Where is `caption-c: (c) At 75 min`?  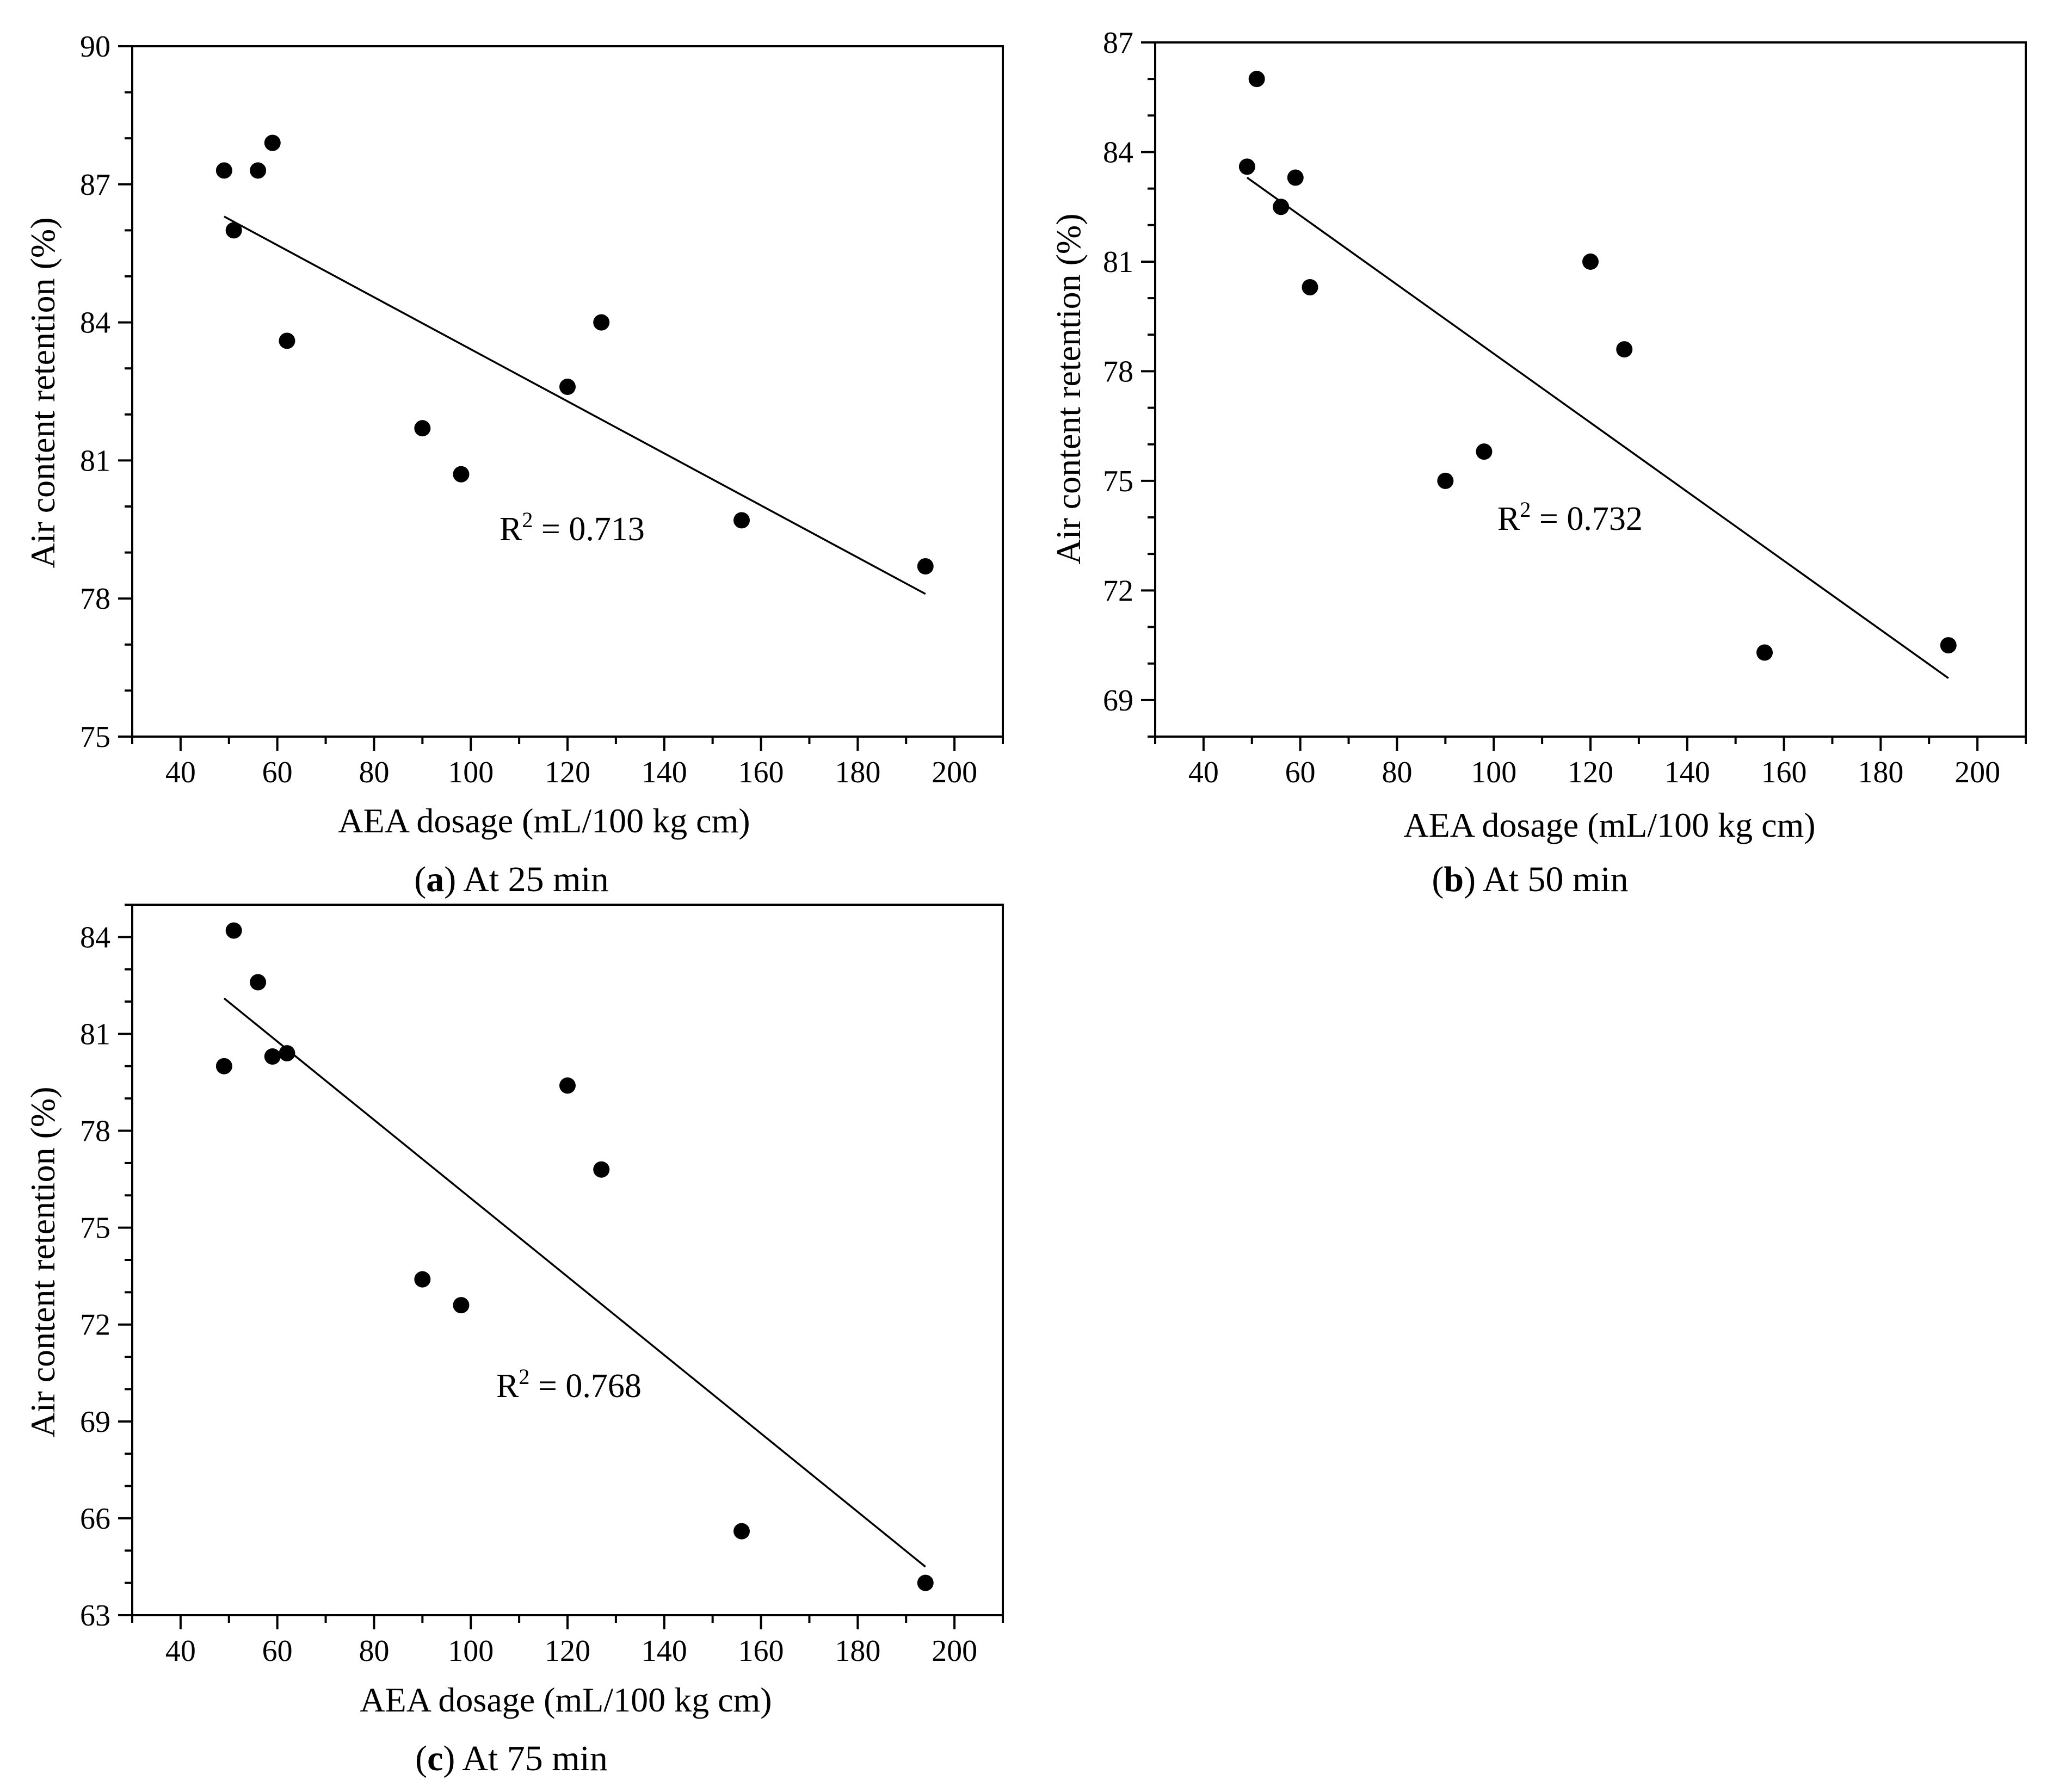
caption-c: (c) At 75 min is located at coordinates (511, 1758).